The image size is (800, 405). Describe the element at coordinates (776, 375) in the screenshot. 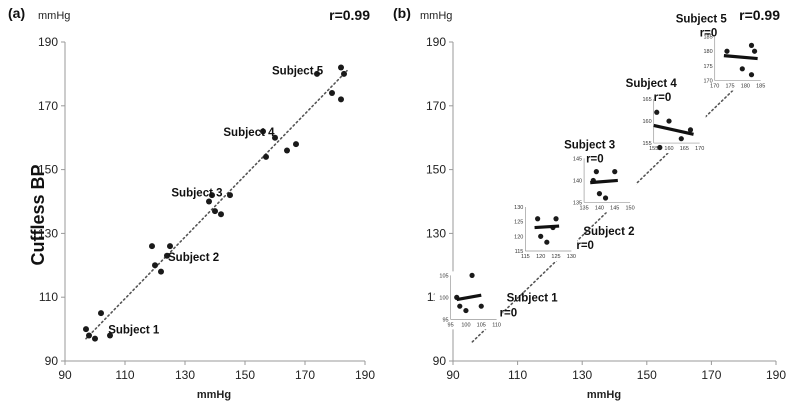

I see `x-tick-label: 190` at that location.